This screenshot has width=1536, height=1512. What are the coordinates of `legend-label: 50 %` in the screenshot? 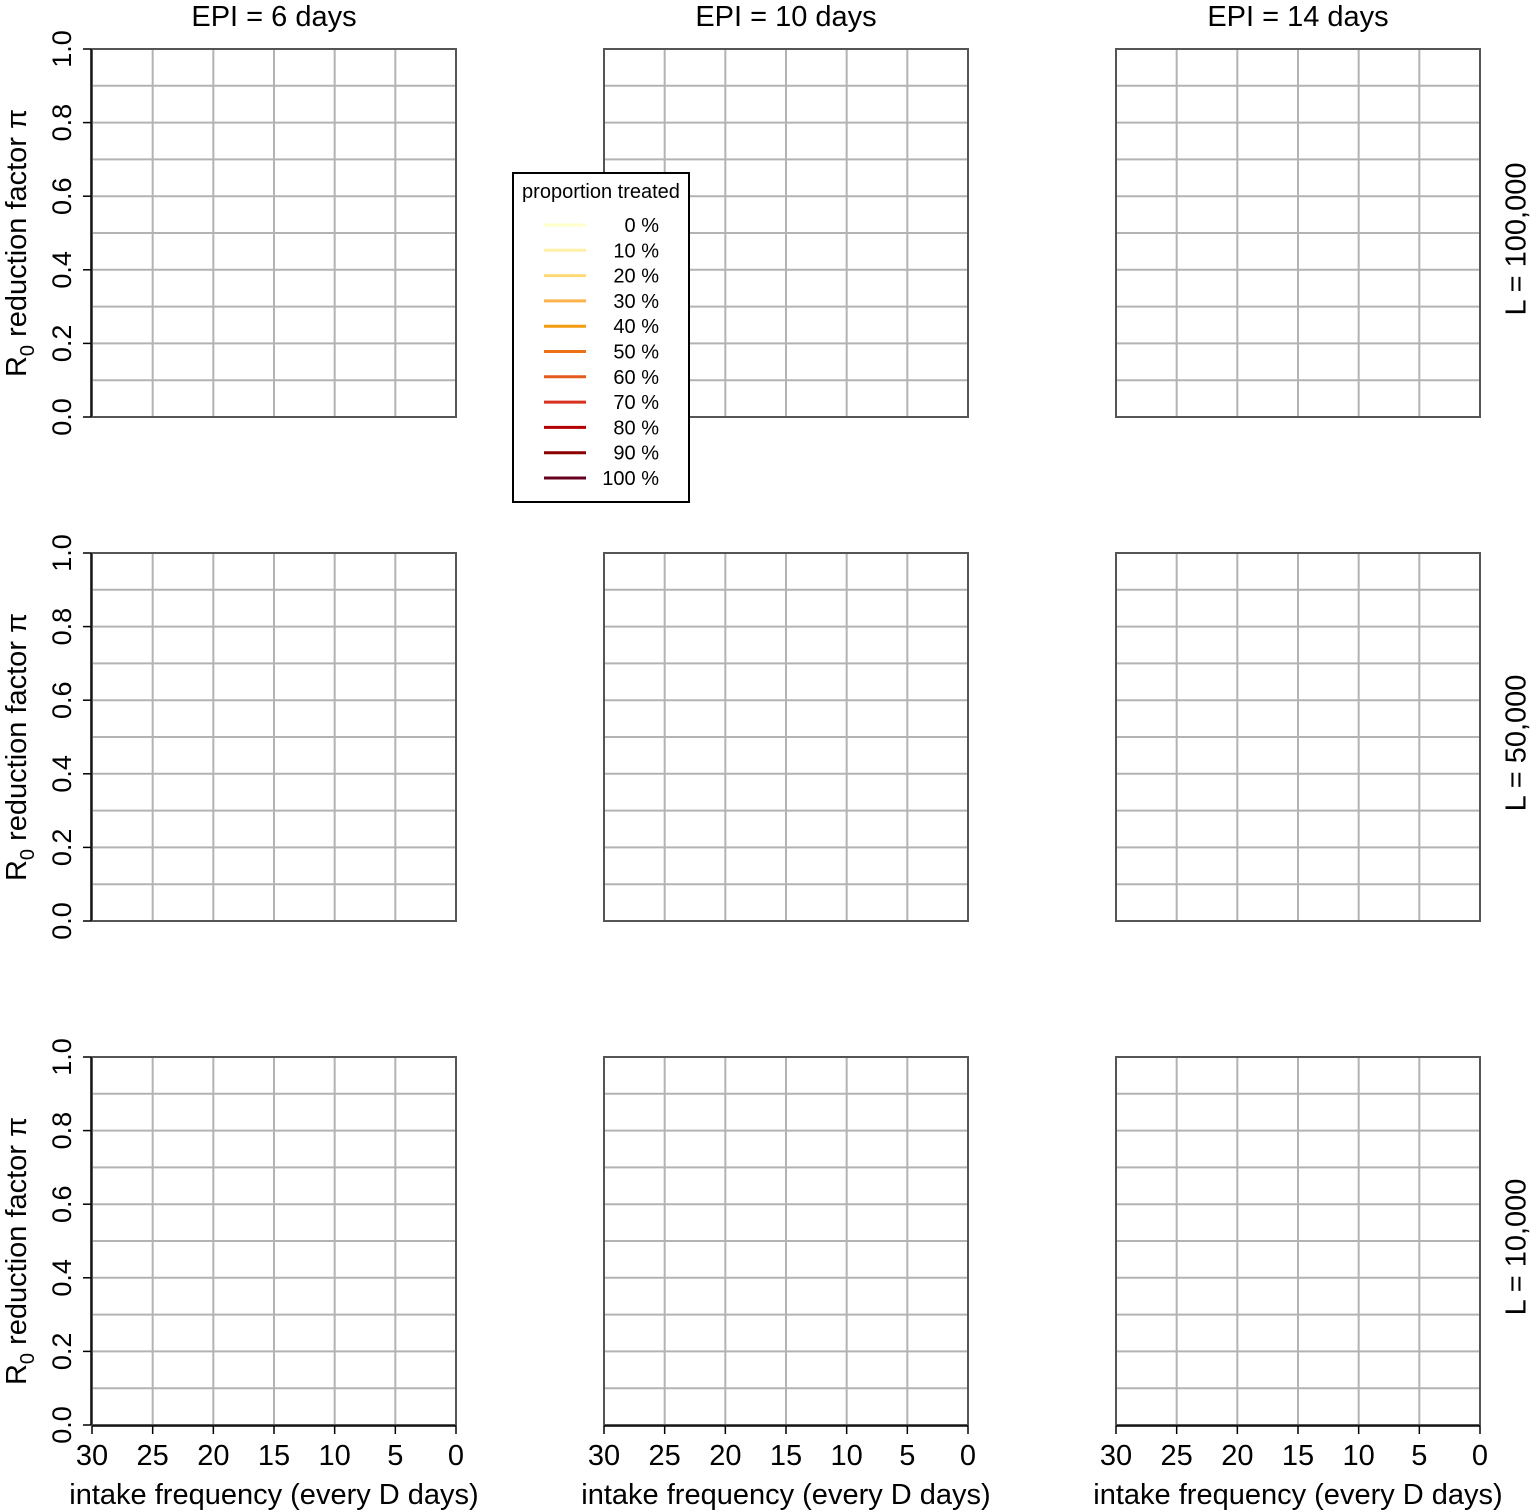 It's located at (636, 353).